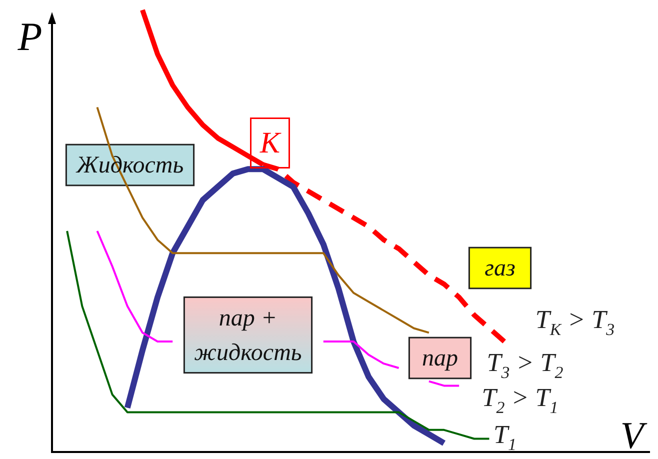 This screenshot has width=658, height=459. What do you see at coordinates (575, 322) in the screenshot?
I see `annotation: T$_{К}$ > T$_{3}$` at bounding box center [575, 322].